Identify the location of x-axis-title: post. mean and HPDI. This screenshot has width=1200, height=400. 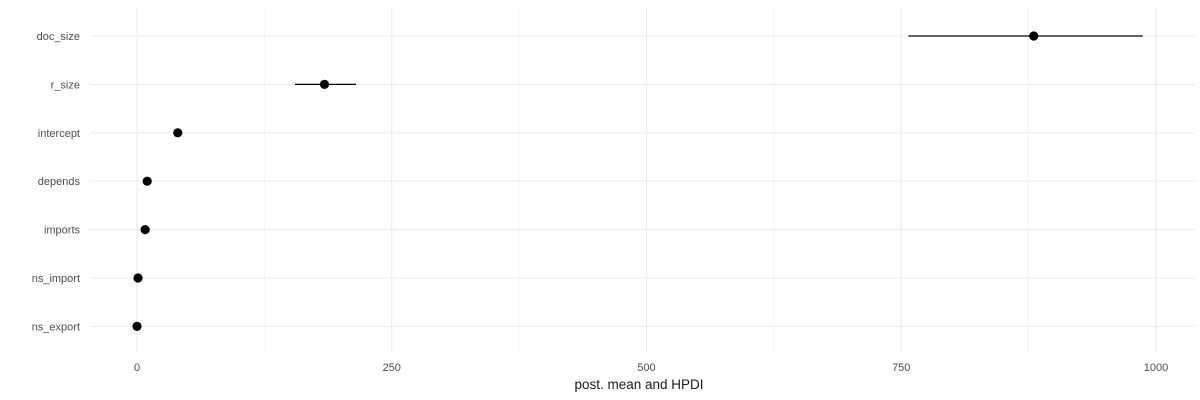
(638, 384).